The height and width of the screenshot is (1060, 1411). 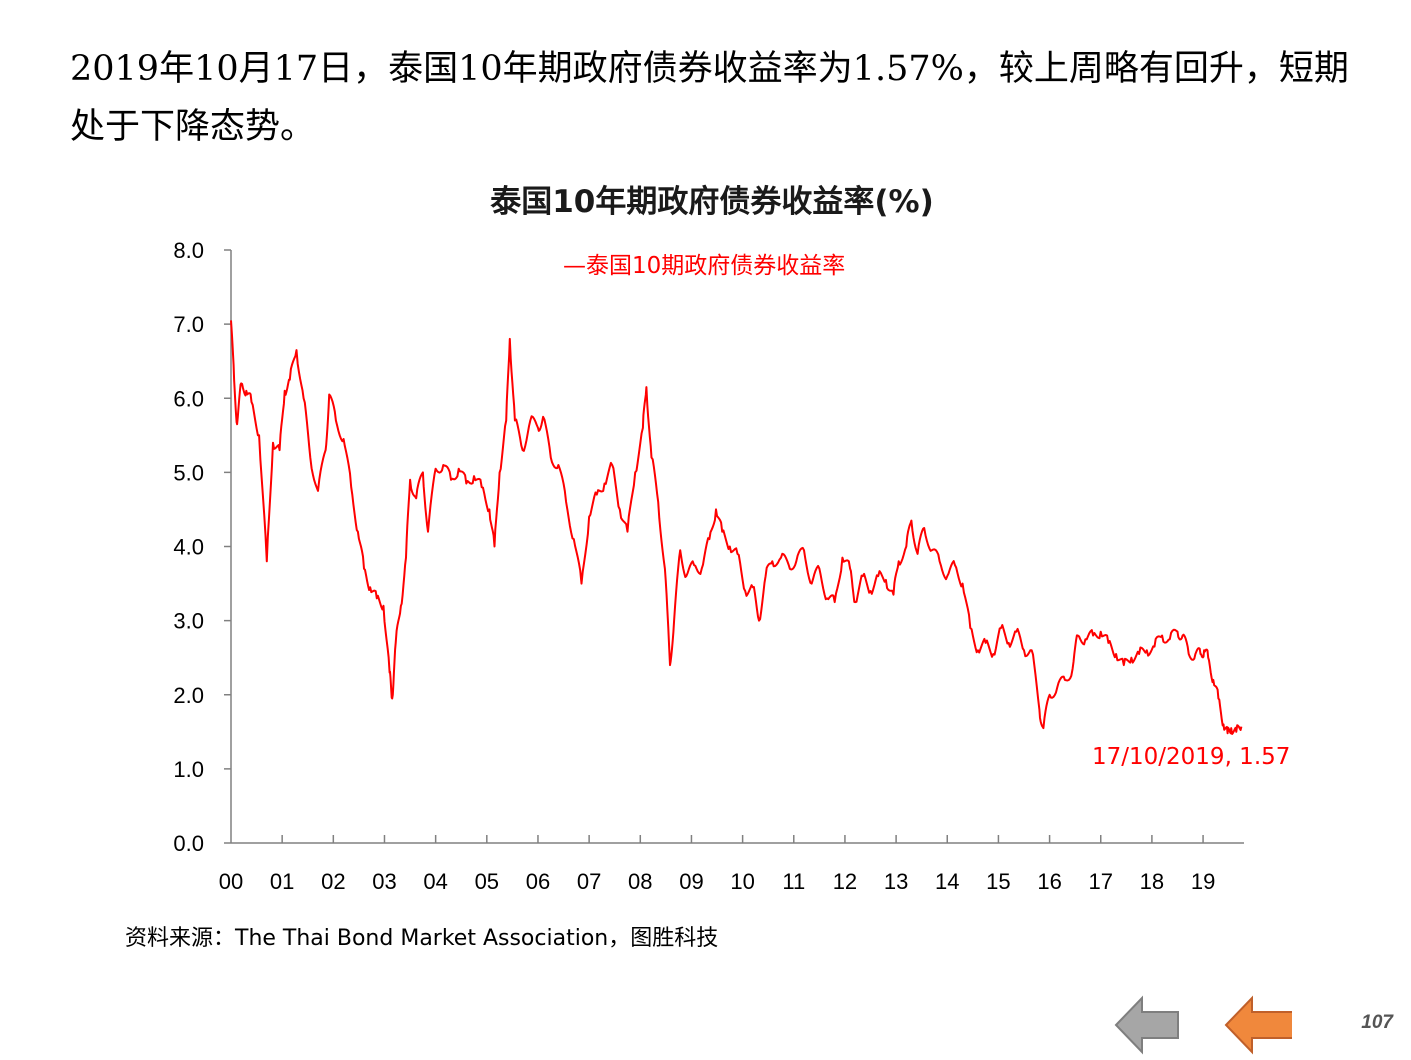 What do you see at coordinates (998, 881) in the screenshot?
I see `x-tick-label: 15` at bounding box center [998, 881].